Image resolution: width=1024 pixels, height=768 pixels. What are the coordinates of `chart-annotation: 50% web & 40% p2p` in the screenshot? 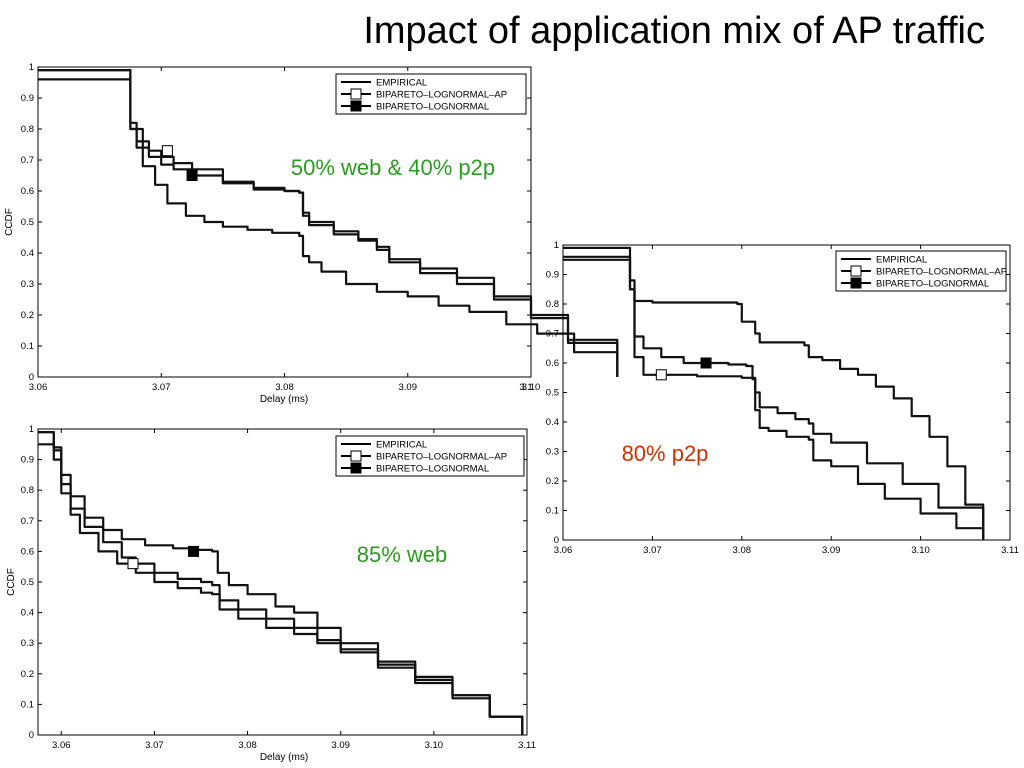 It's located at (393, 167).